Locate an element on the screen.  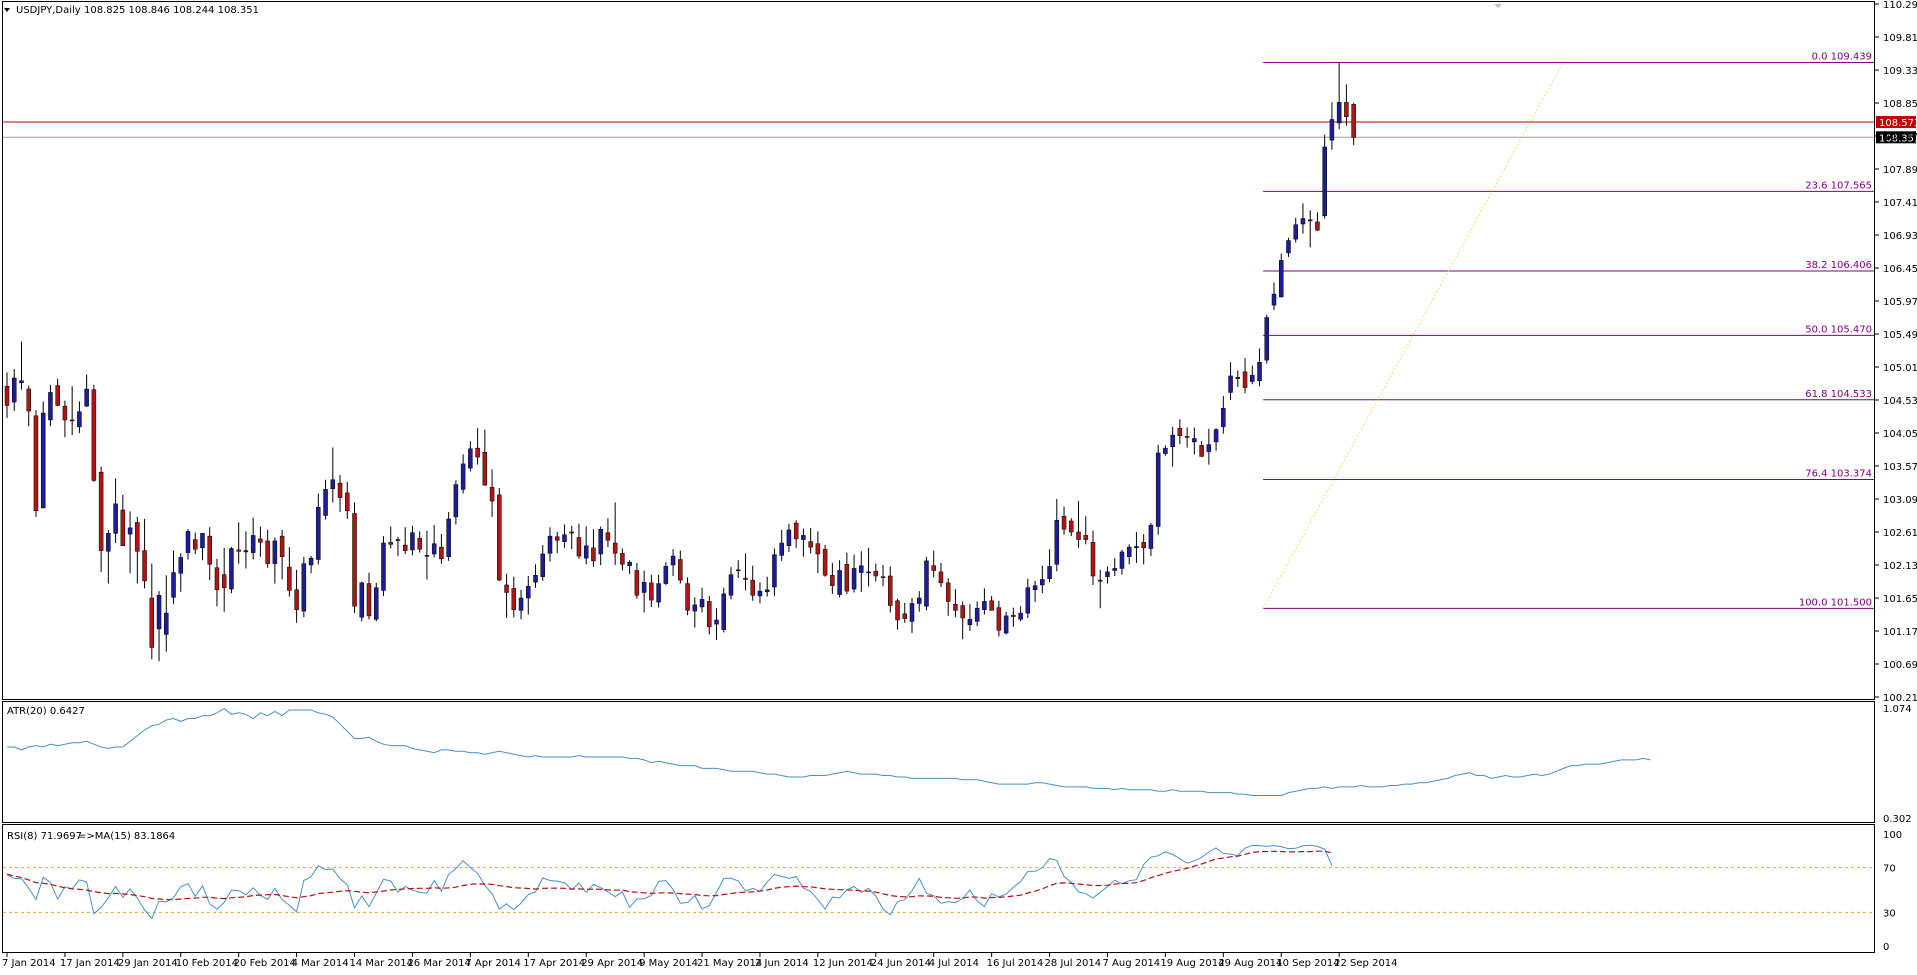
rsi-y-tick-label: 70 is located at coordinates (1889, 869).